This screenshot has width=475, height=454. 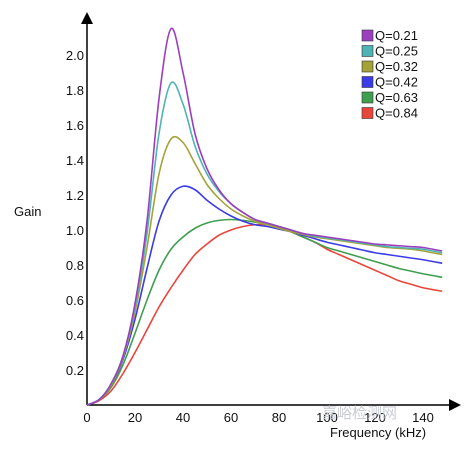 I want to click on watermark: 嘉峪检测网, so click(x=359, y=413).